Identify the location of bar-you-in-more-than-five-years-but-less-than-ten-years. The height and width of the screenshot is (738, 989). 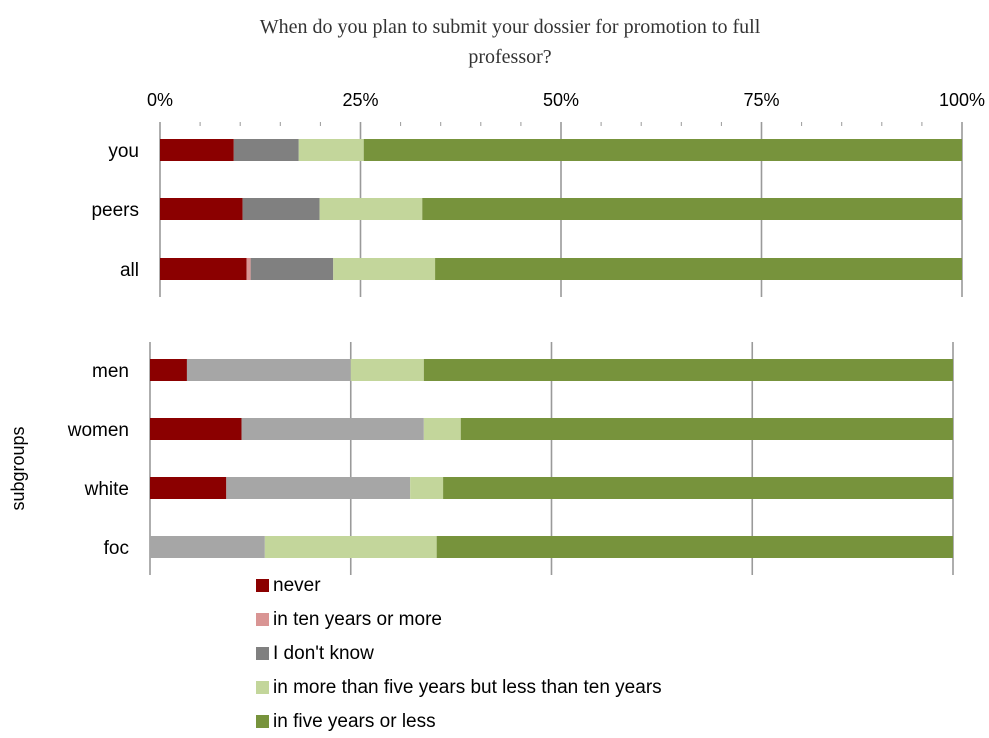
(331, 150).